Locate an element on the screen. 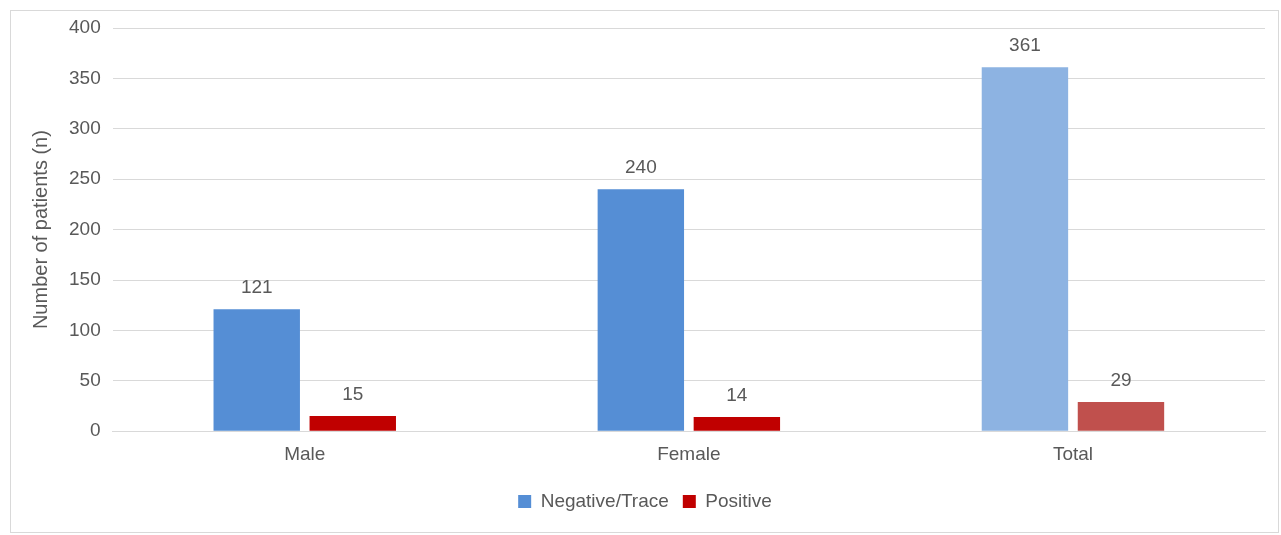 The width and height of the screenshot is (1281, 535). y-tick-label: 400 is located at coordinates (85, 27).